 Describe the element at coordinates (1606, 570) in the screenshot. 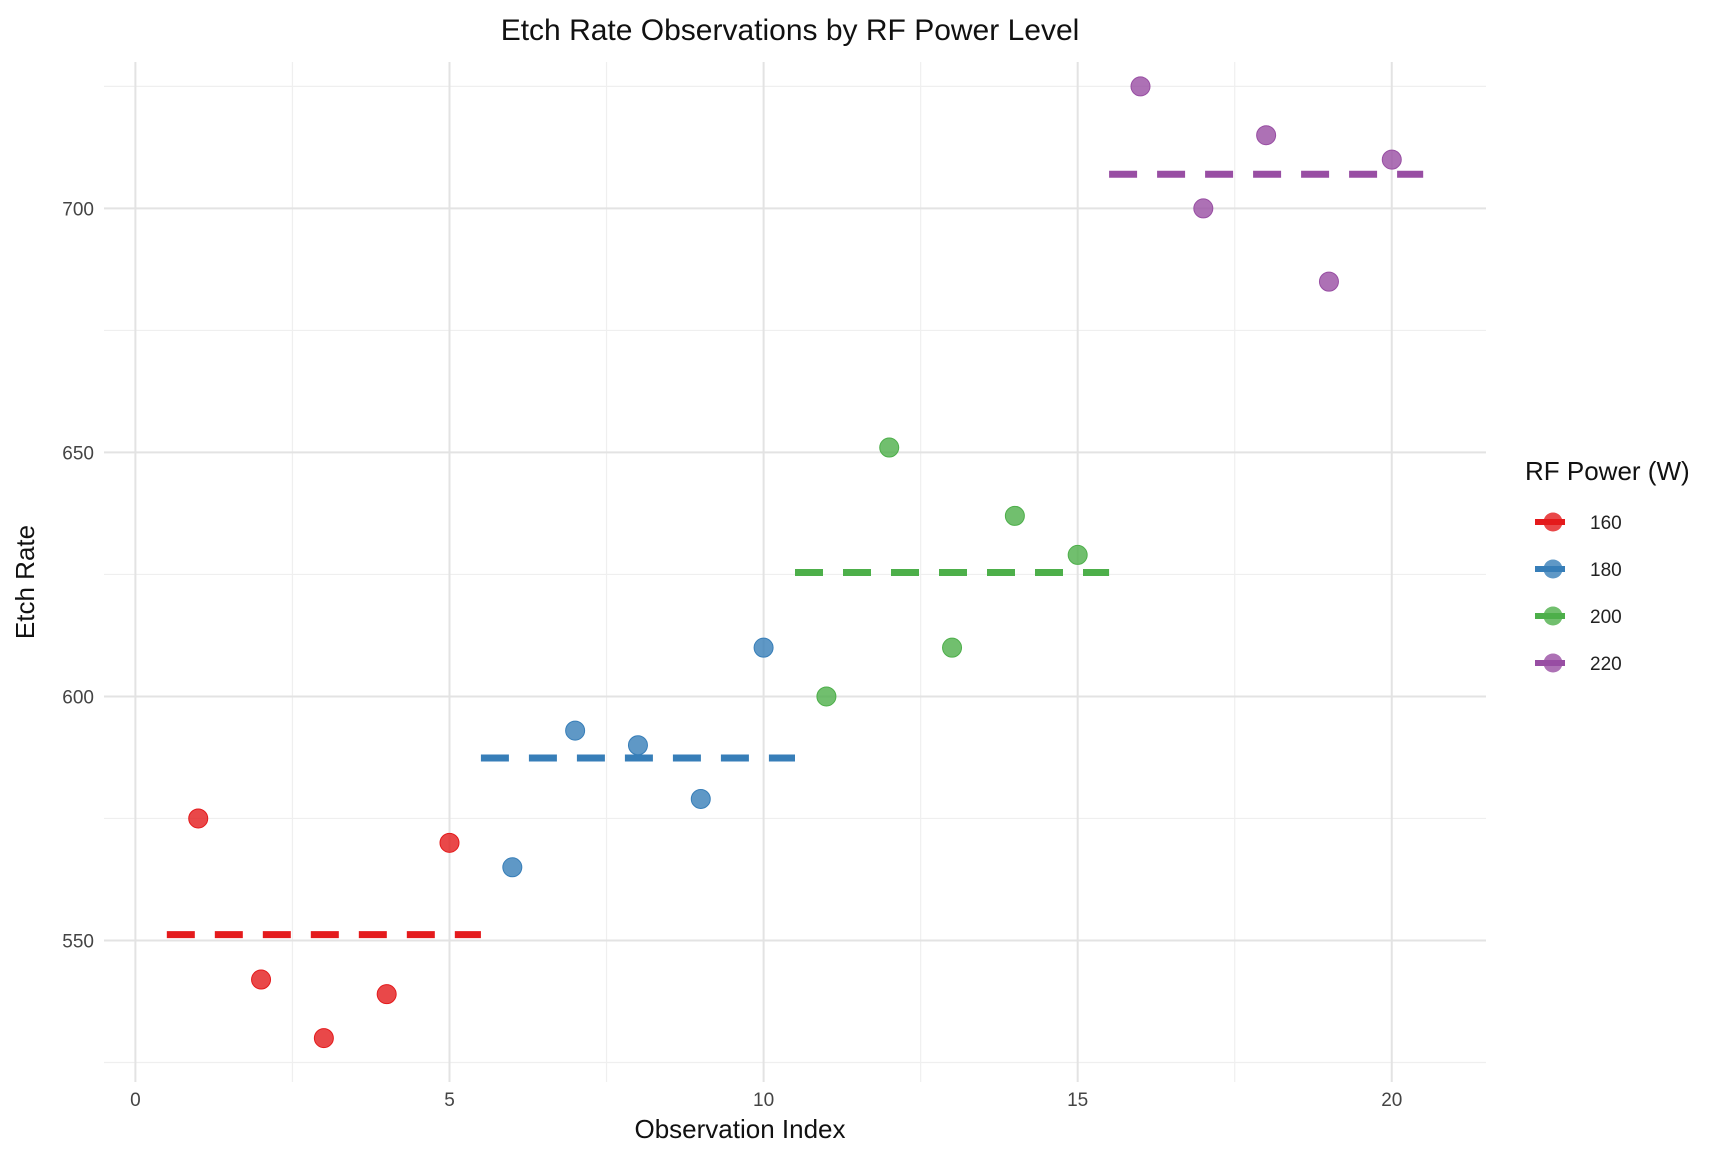

I see `legend-label-180: 180` at that location.